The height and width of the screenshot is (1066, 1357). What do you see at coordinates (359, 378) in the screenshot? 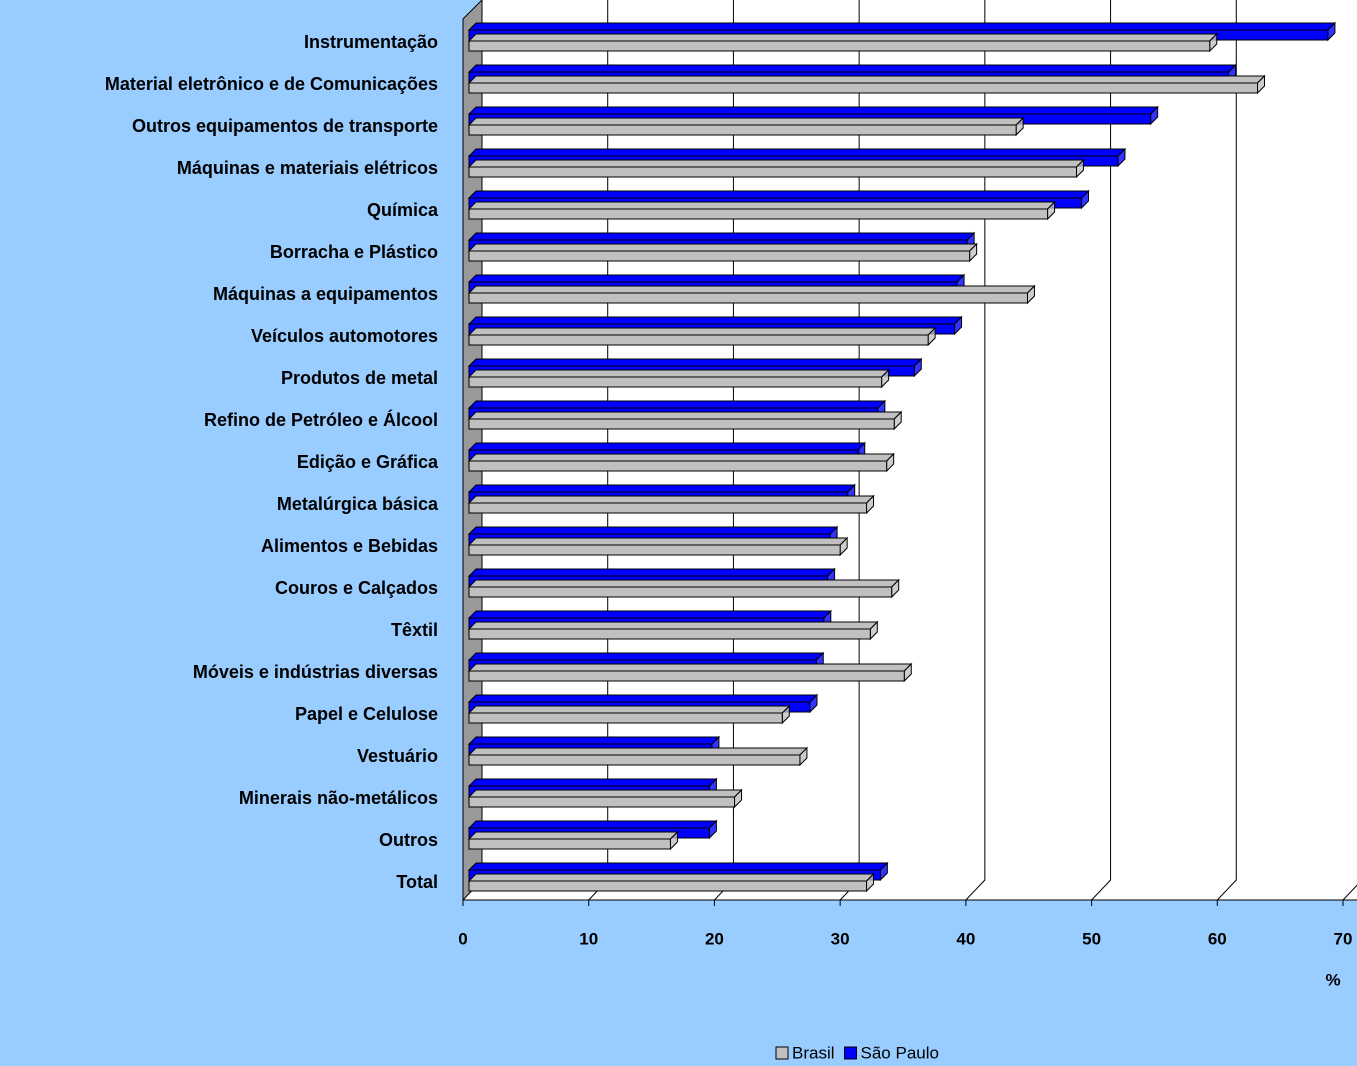
I see `category-label: Produtos de metal` at bounding box center [359, 378].